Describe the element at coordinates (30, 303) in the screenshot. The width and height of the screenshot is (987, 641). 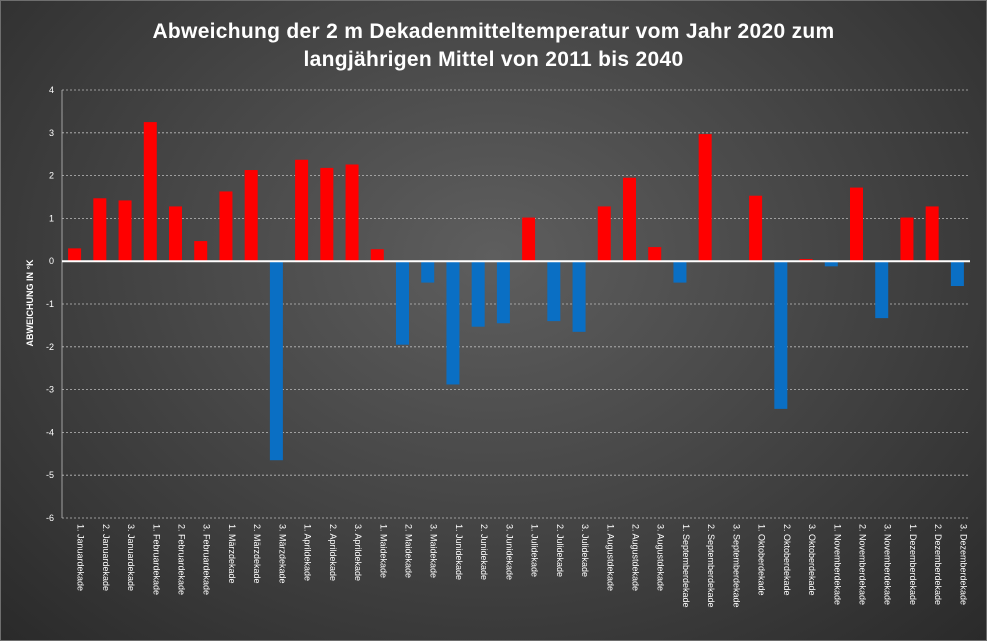
I see `y-axis-label: ABWEICHUNG IN °K` at that location.